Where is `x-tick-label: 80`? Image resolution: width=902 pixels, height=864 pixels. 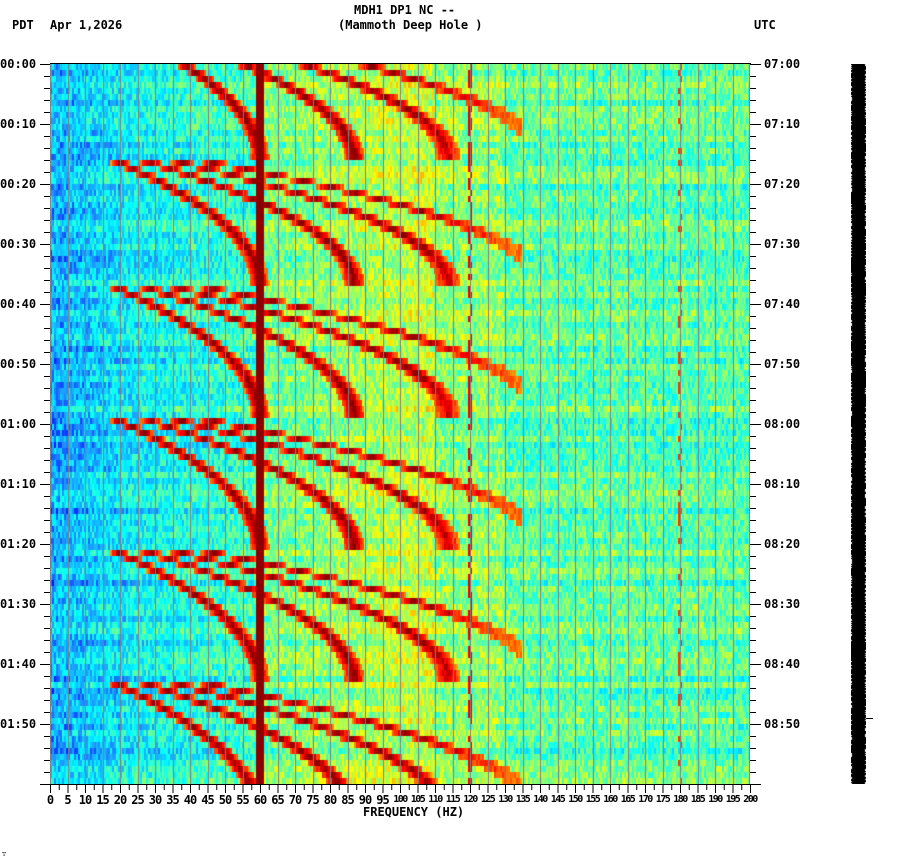 x-tick-label: 80 is located at coordinates (330, 800).